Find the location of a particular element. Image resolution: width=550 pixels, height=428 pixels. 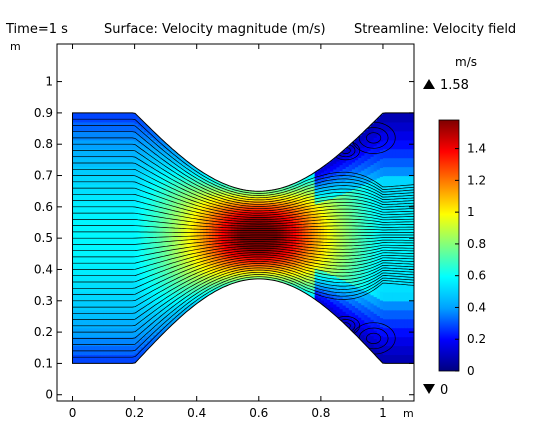

streamline is located at coordinates (243, 279).